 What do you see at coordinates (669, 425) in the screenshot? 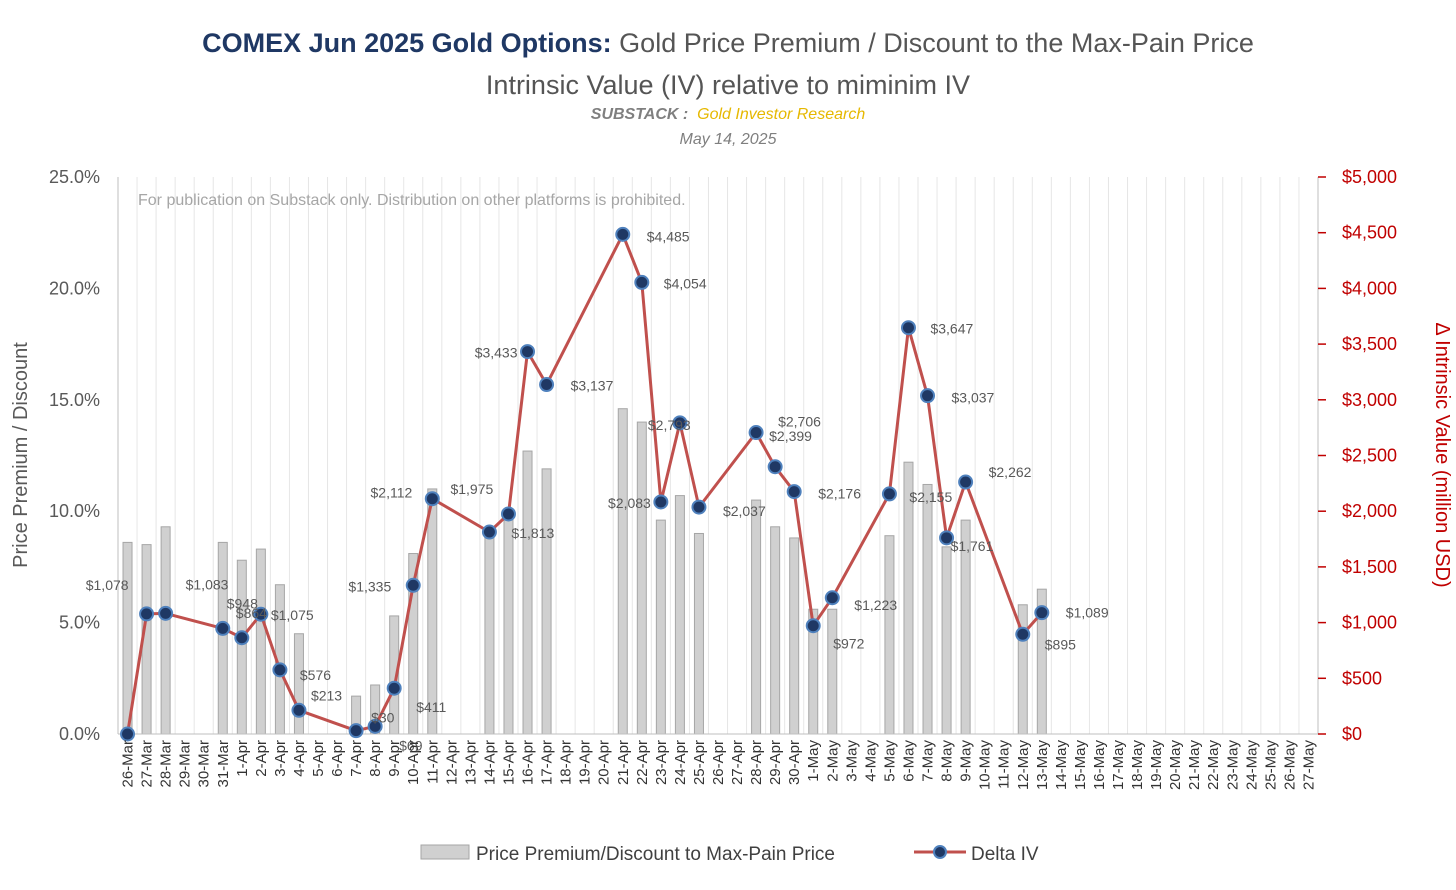
I see `data-label: $2,793` at bounding box center [669, 425].